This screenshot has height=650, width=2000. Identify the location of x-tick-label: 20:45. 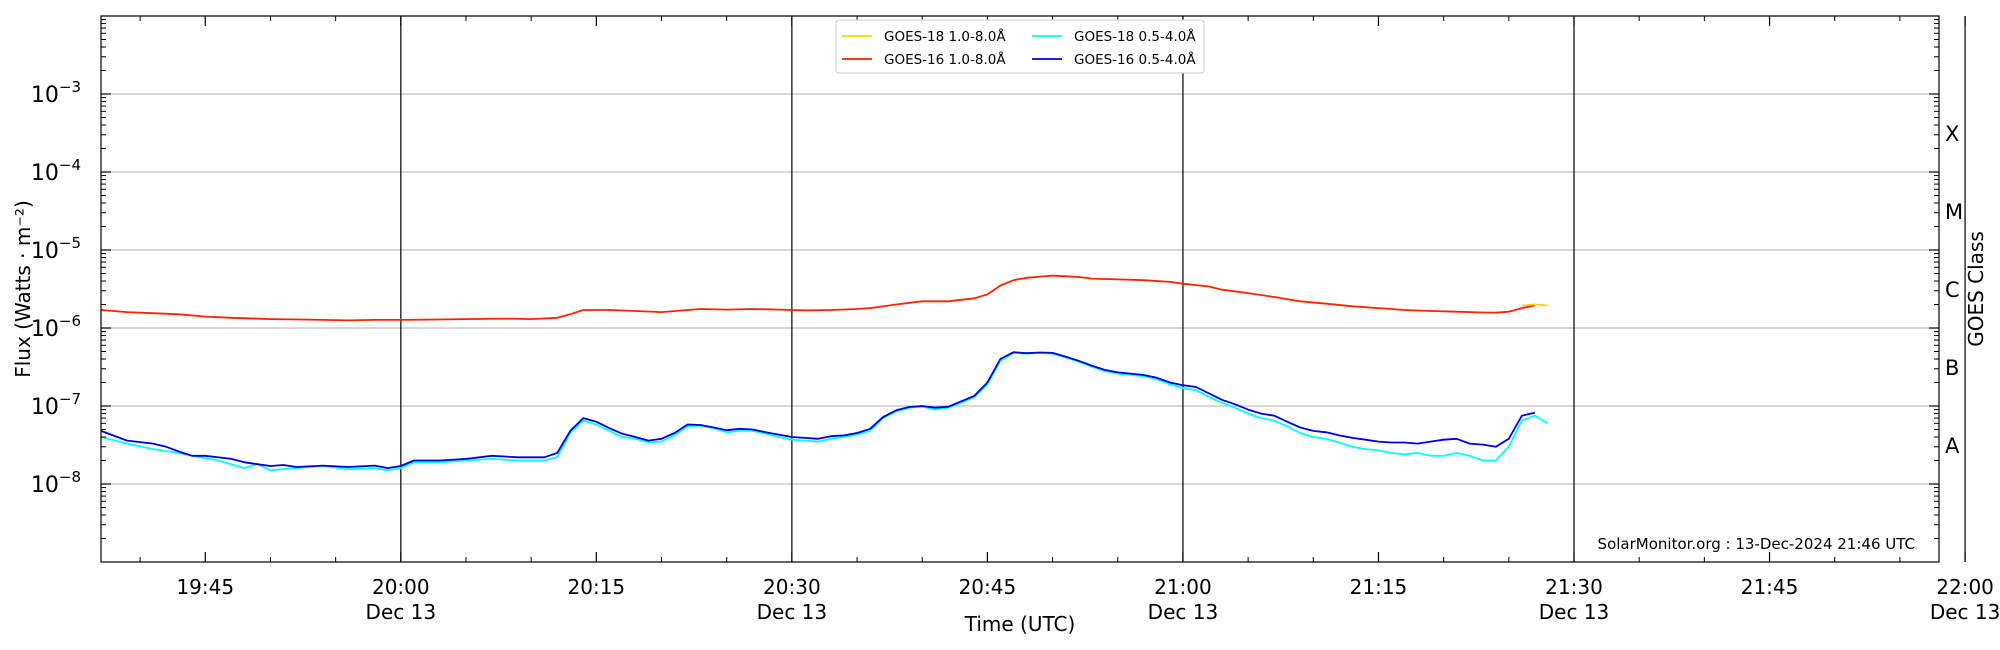
(988, 587).